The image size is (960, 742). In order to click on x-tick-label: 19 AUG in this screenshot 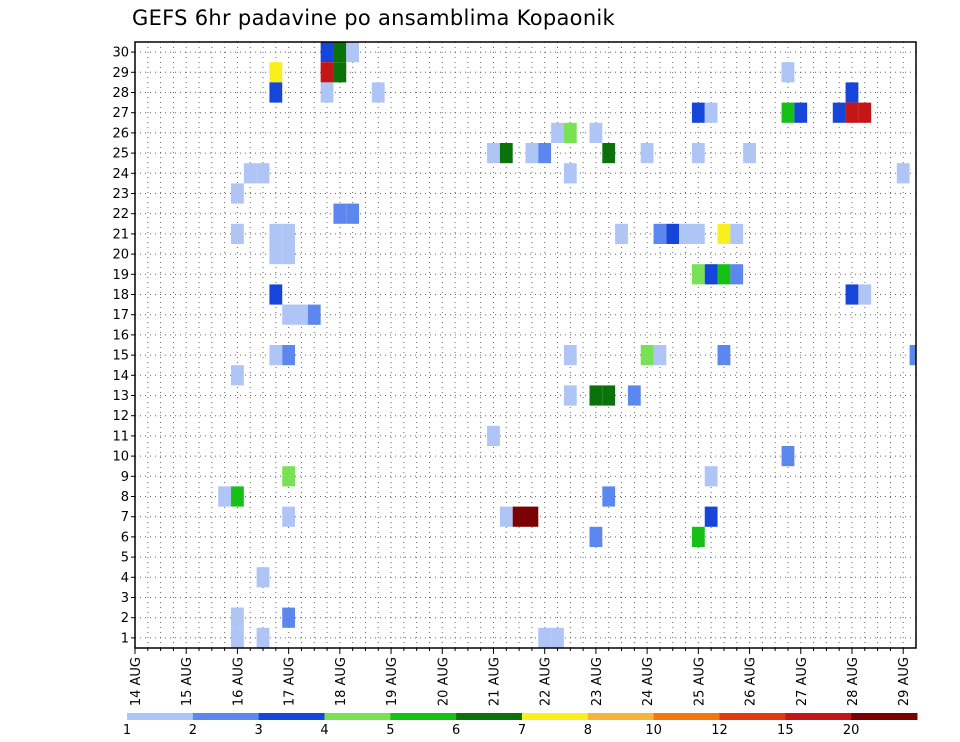, I will do `click(392, 681)`.